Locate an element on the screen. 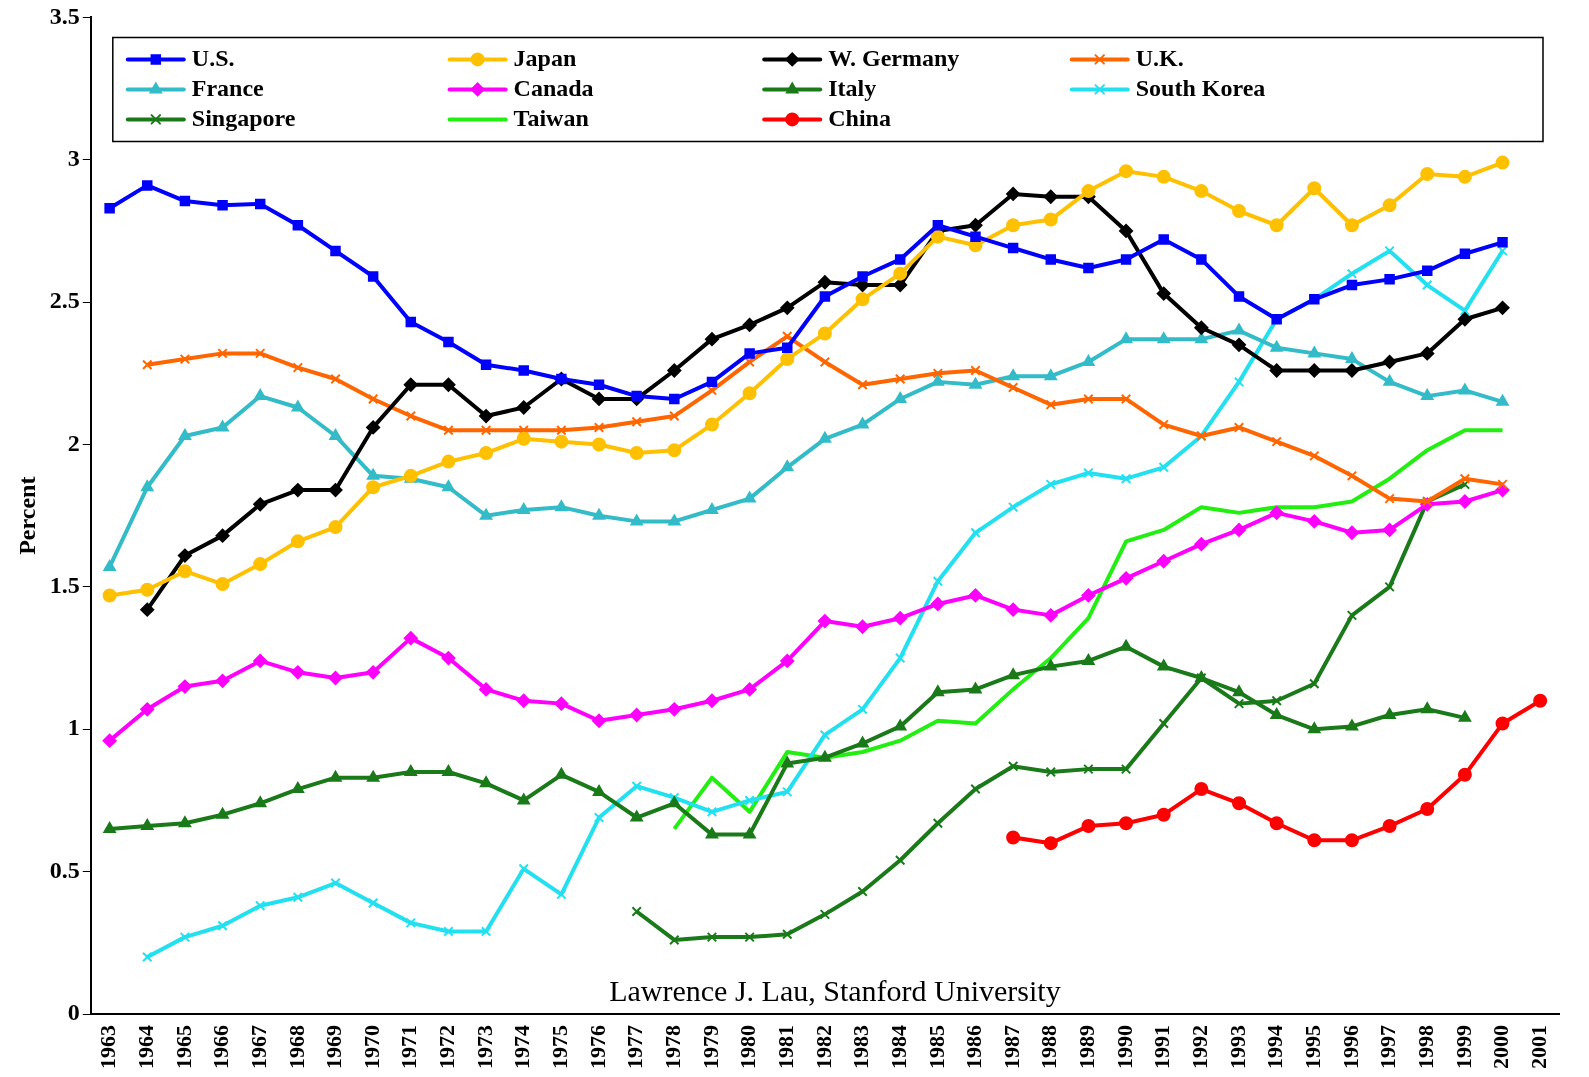 The width and height of the screenshot is (1589, 1077). x-tick-label: 1998 is located at coordinates (1425, 1047).